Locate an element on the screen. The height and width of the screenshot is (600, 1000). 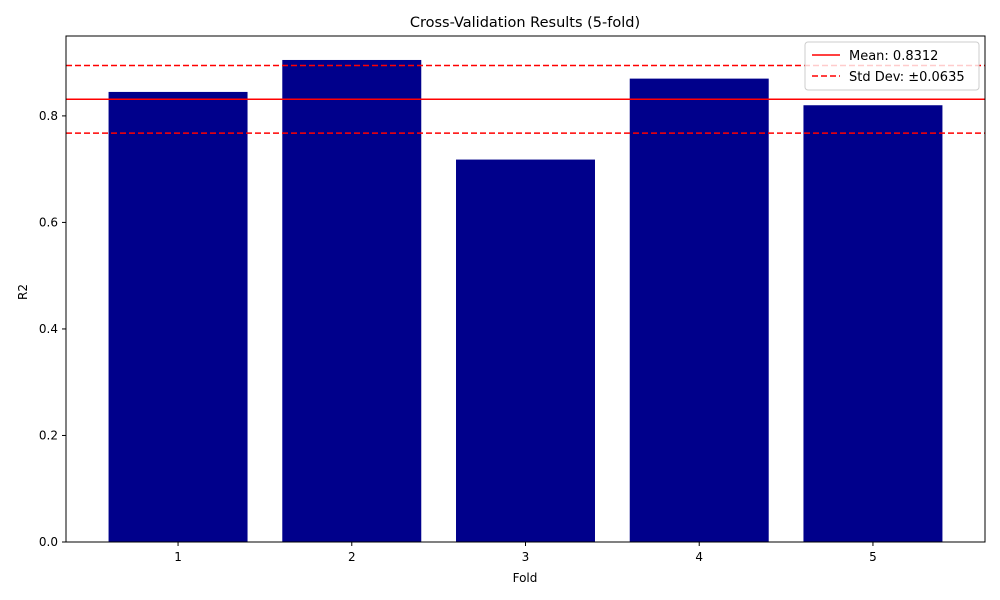
y-tick-label: 0.2 is located at coordinates (48, 435).